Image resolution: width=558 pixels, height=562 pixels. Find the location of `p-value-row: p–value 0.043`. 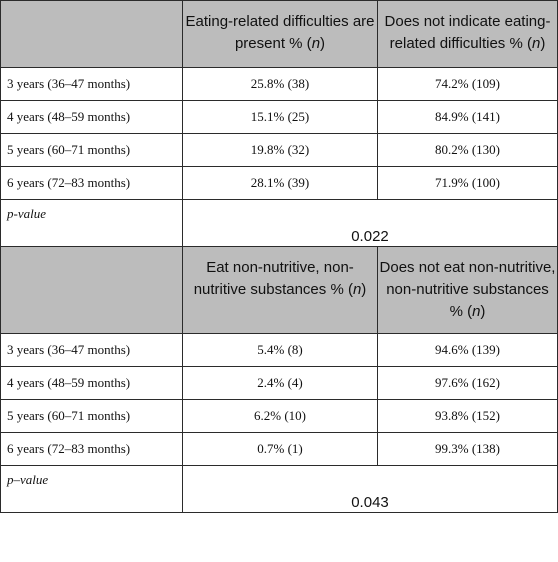

p-value-row: p–value 0.043 is located at coordinates (279, 489).